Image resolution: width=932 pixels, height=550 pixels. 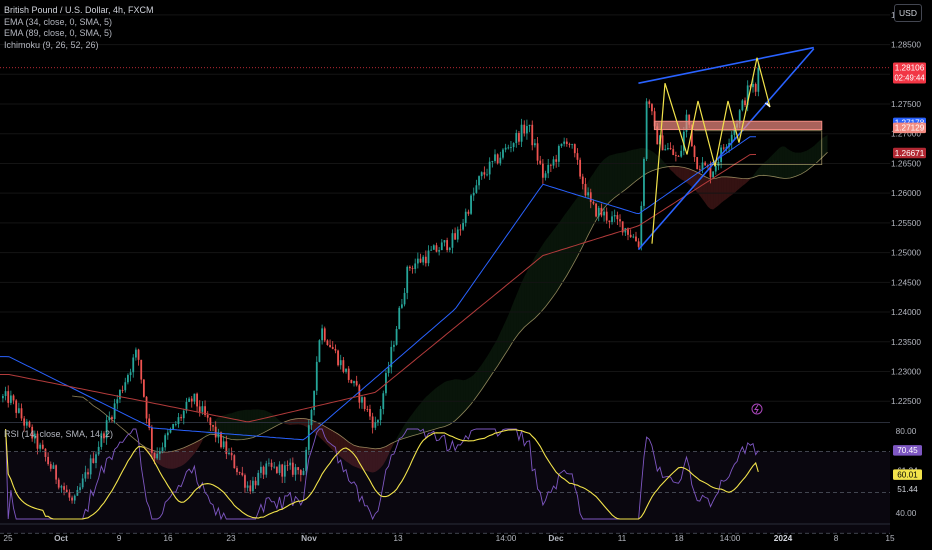 What do you see at coordinates (757, 409) in the screenshot?
I see `lightning-icon` at bounding box center [757, 409].